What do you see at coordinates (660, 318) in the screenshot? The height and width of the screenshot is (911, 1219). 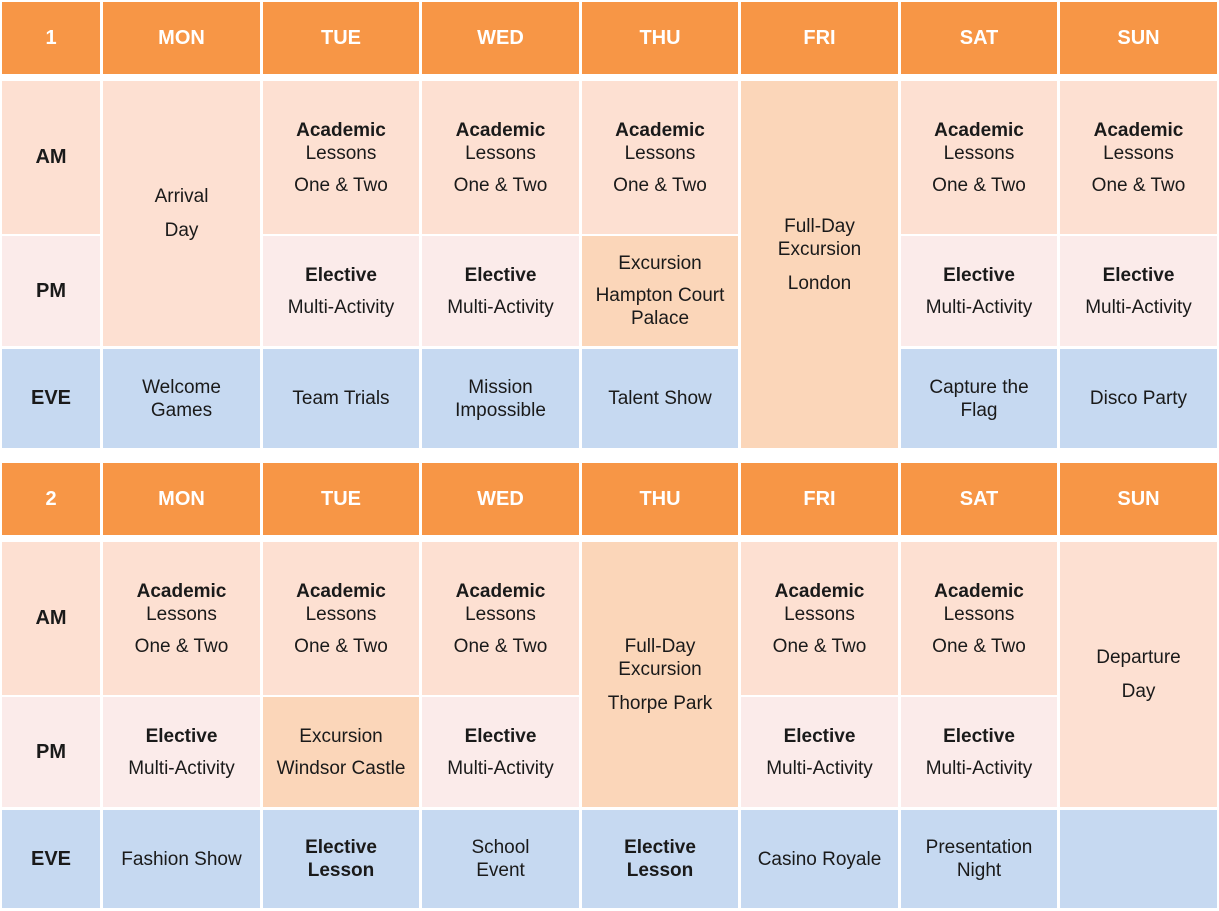 I see `excursion-place-line-2: Palace` at bounding box center [660, 318].